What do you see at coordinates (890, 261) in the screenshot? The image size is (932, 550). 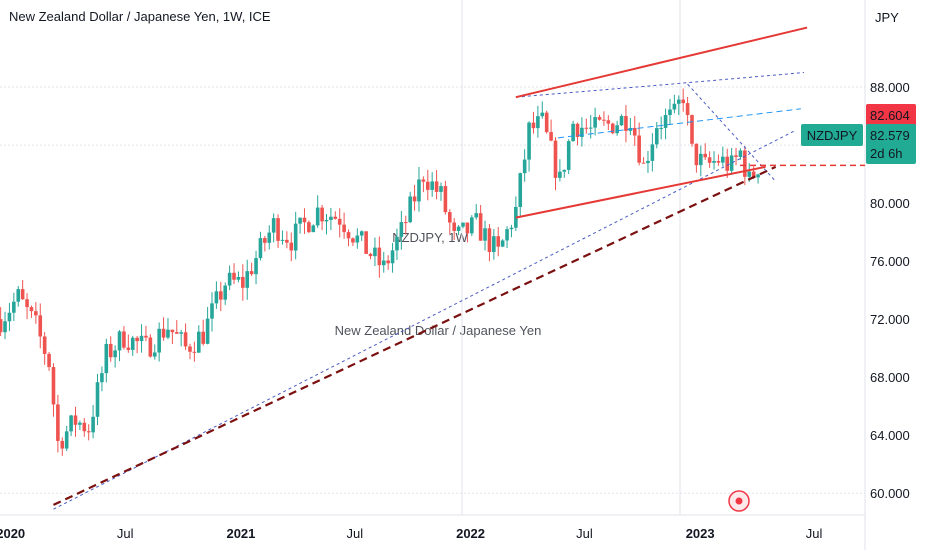 I see `price-tick-label: 76.000` at bounding box center [890, 261].